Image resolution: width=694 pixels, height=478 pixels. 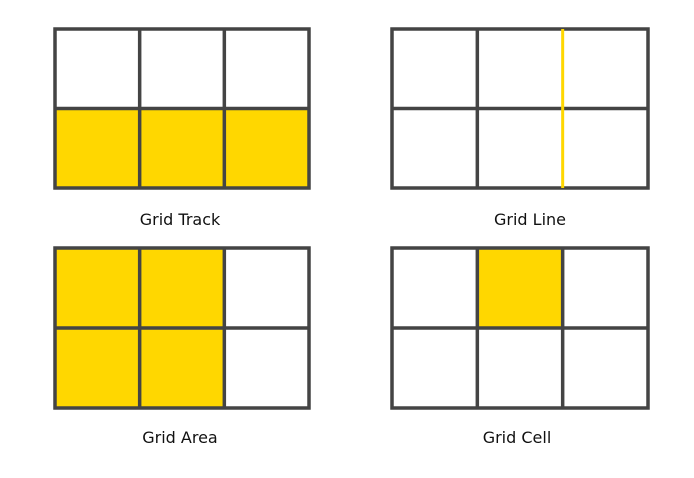 What do you see at coordinates (520, 368) in the screenshot?
I see `grid-cell-cell-r1-c1` at bounding box center [520, 368].